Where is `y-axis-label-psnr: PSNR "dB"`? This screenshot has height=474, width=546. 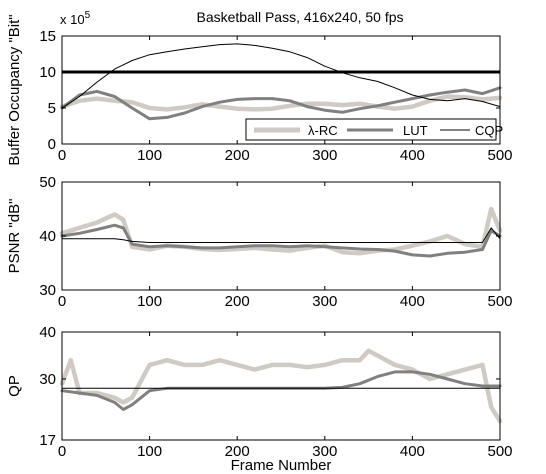
y-axis-label-psnr: PSNR "dB" is located at coordinates (14, 236).